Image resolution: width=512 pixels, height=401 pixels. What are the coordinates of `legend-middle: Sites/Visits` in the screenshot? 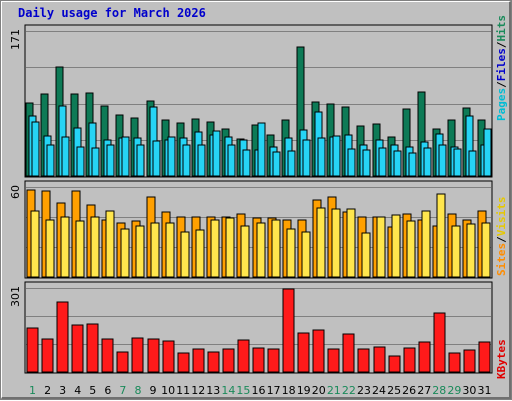 It's located at (501, 237).